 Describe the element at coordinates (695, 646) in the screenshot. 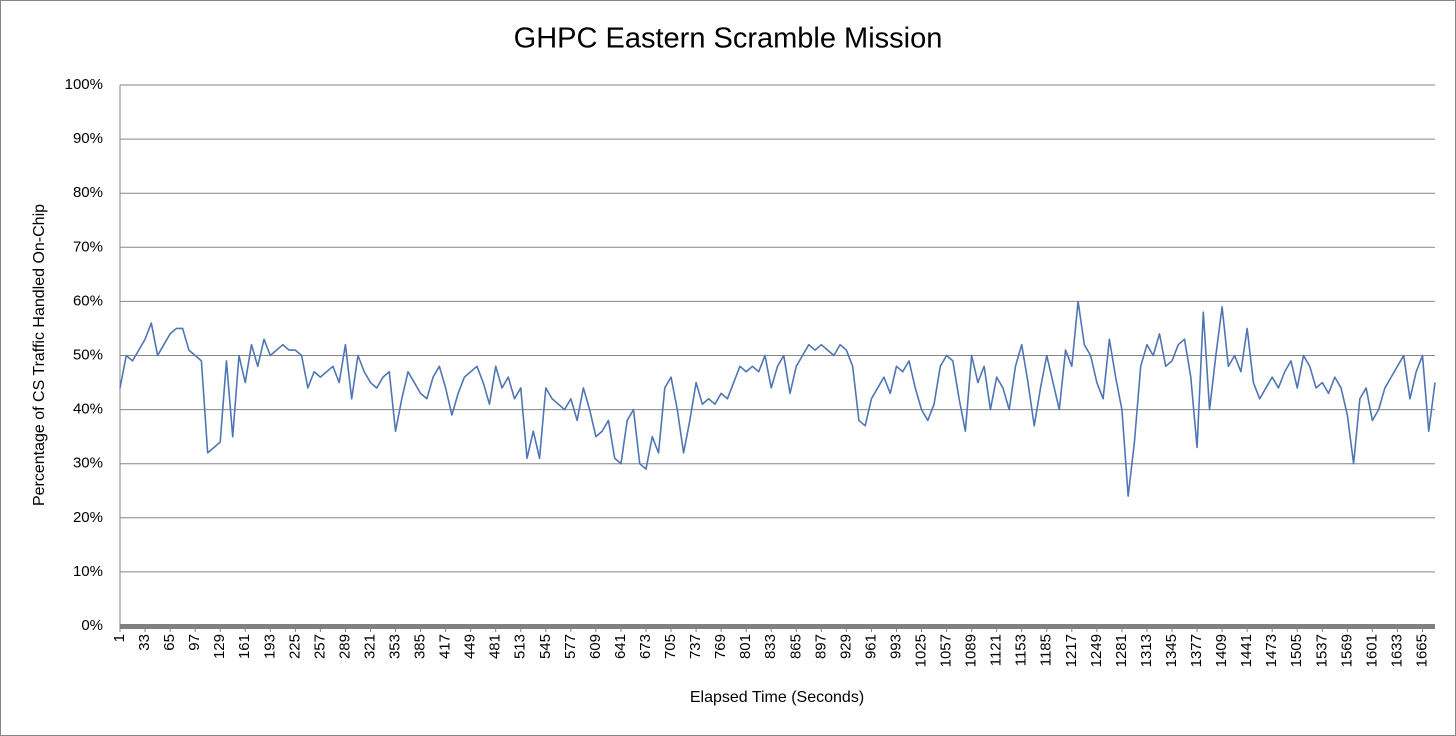

I see `x-tick-label: 737` at that location.